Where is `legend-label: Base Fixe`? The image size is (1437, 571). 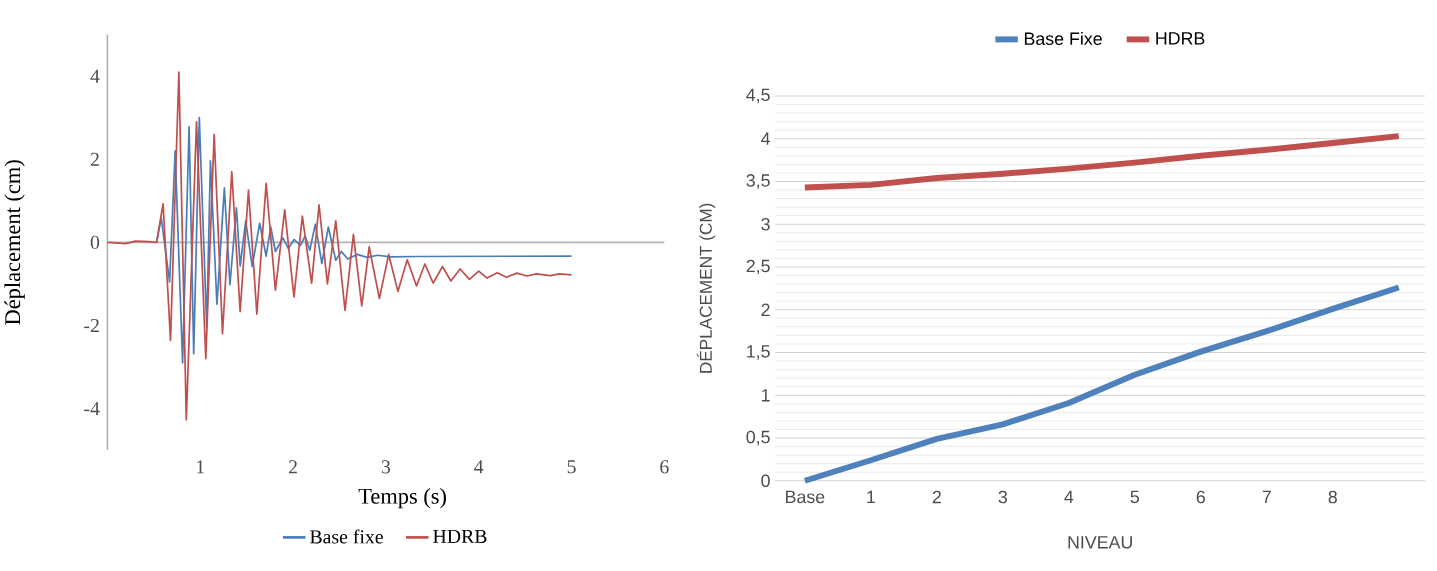 legend-label: Base Fixe is located at coordinates (1063, 39).